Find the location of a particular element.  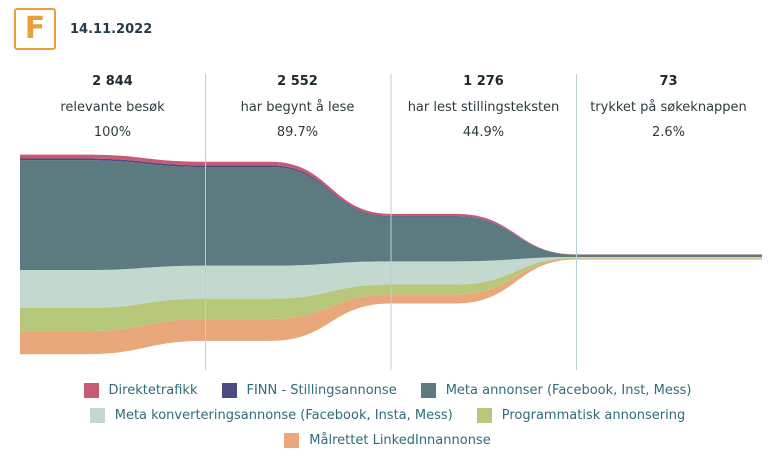

stage-sokeknapp: 73 trykket på søkeknappen 2.6% is located at coordinates (668, 107).